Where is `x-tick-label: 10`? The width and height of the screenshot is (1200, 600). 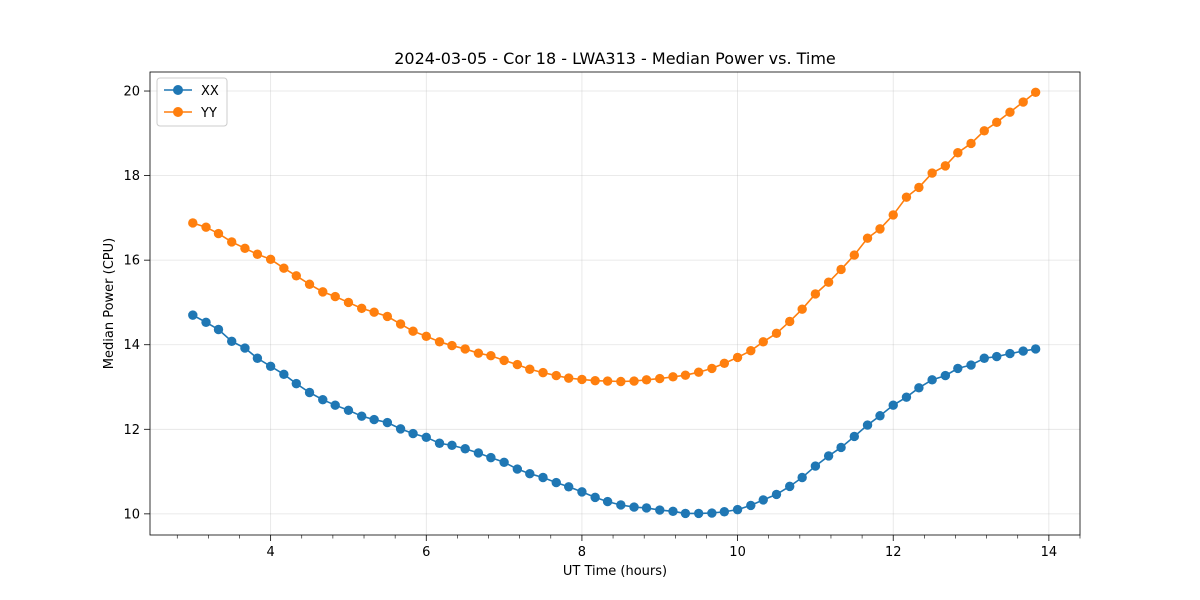 x-tick-label: 10 is located at coordinates (737, 552).